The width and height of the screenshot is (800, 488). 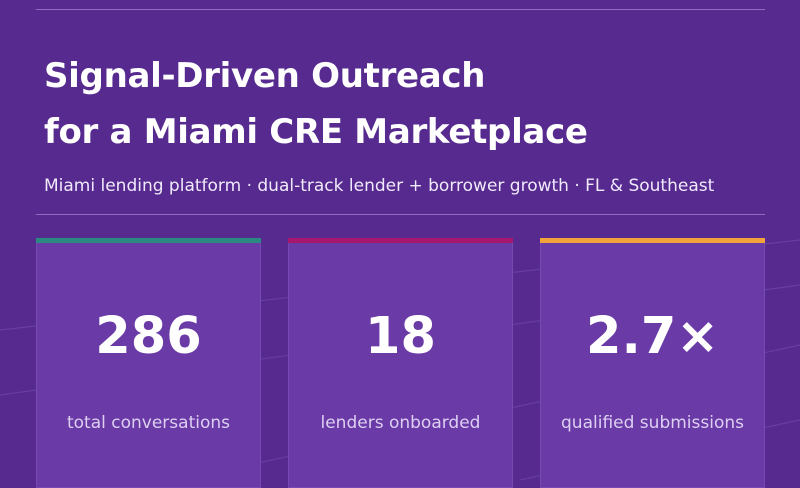 What do you see at coordinates (400, 423) in the screenshot?
I see `stat-label: lenders onboarded` at bounding box center [400, 423].